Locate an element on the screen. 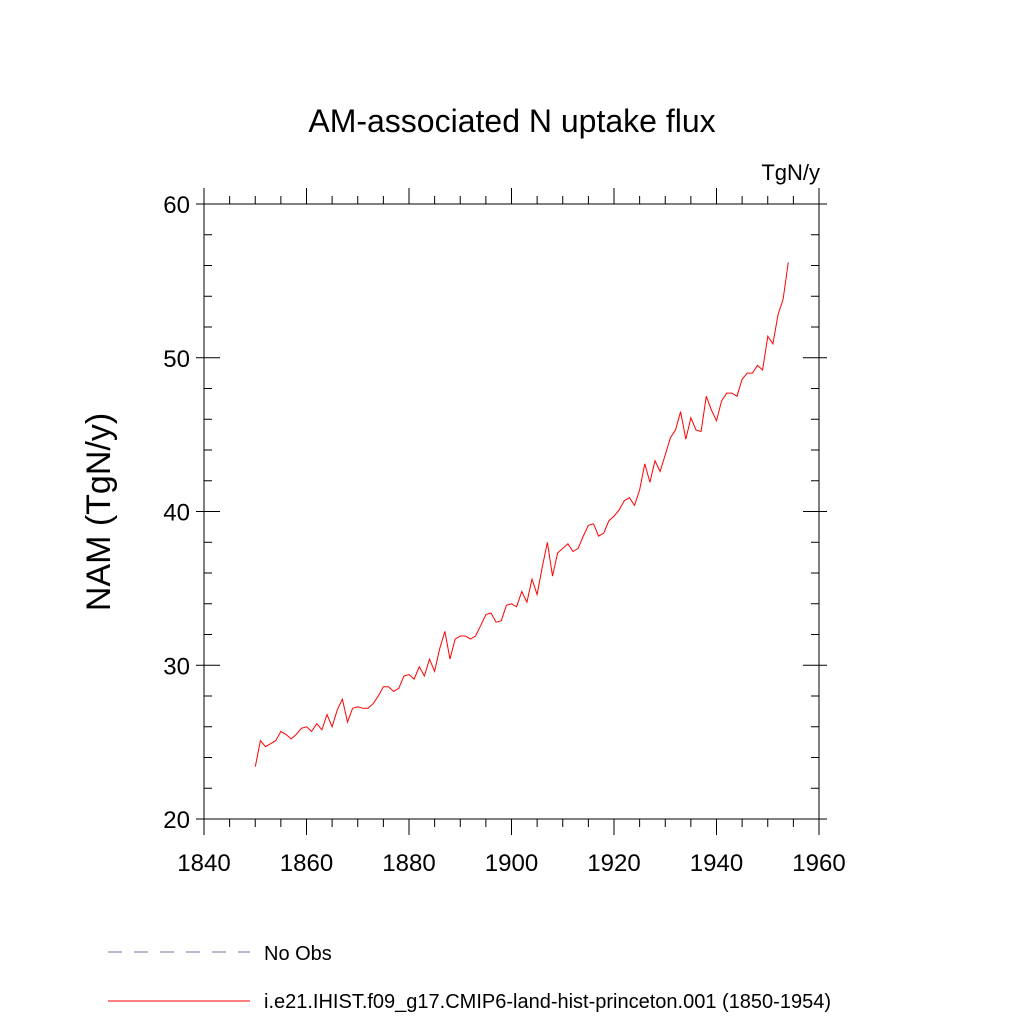  chart-title: AM-associated N uptake flux is located at coordinates (511, 121).